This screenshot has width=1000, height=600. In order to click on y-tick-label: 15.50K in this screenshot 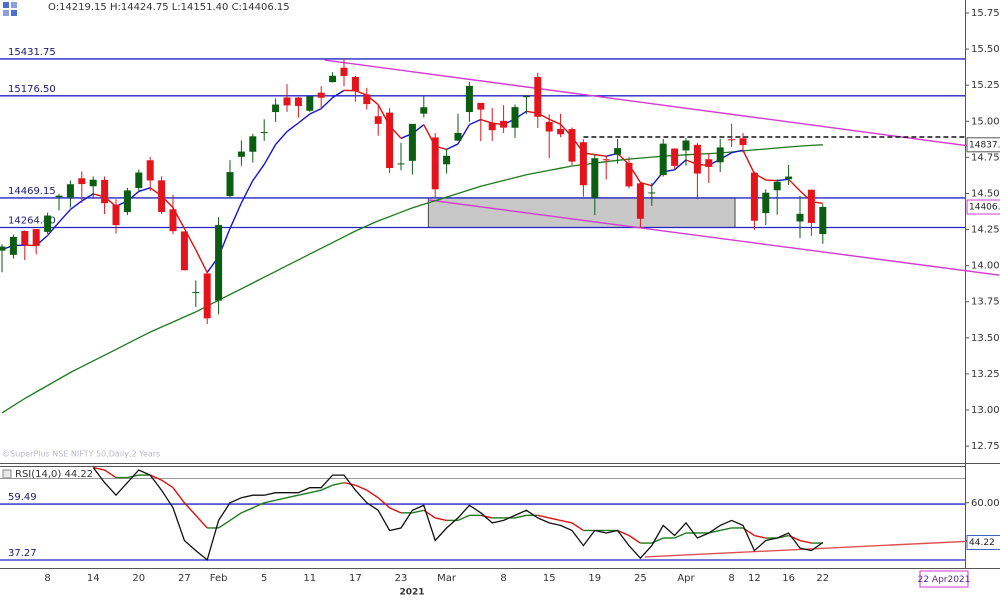, I will do `click(985, 49)`.